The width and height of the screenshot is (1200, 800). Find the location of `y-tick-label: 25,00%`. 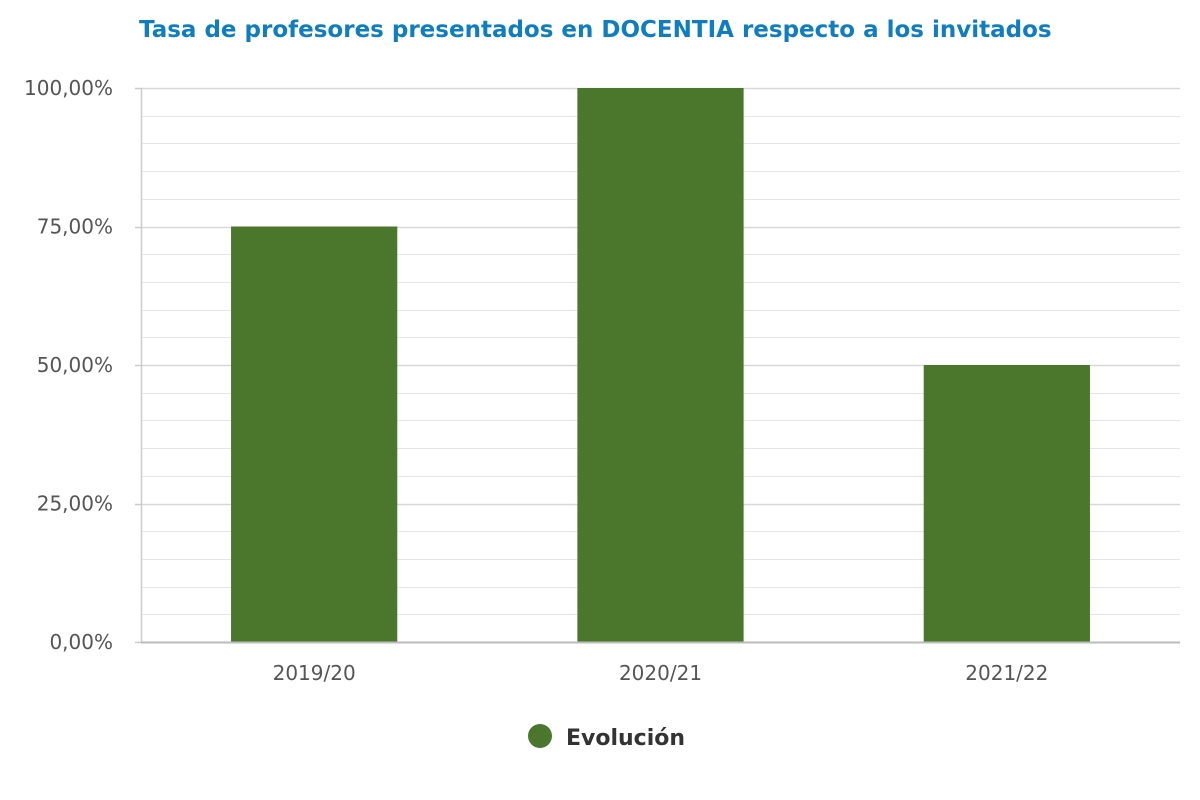

y-tick-label: 25,00% is located at coordinates (75, 504).